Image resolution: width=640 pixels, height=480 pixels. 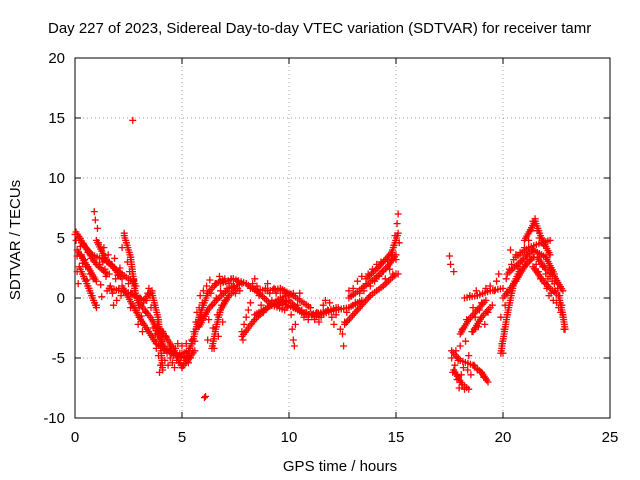 What do you see at coordinates (610, 437) in the screenshot?
I see `x-tick-label: 25` at bounding box center [610, 437].